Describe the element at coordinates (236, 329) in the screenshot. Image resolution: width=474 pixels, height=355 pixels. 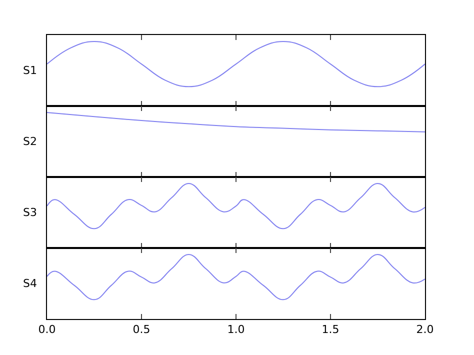
I see `x-tick-label: 1.0` at that location.